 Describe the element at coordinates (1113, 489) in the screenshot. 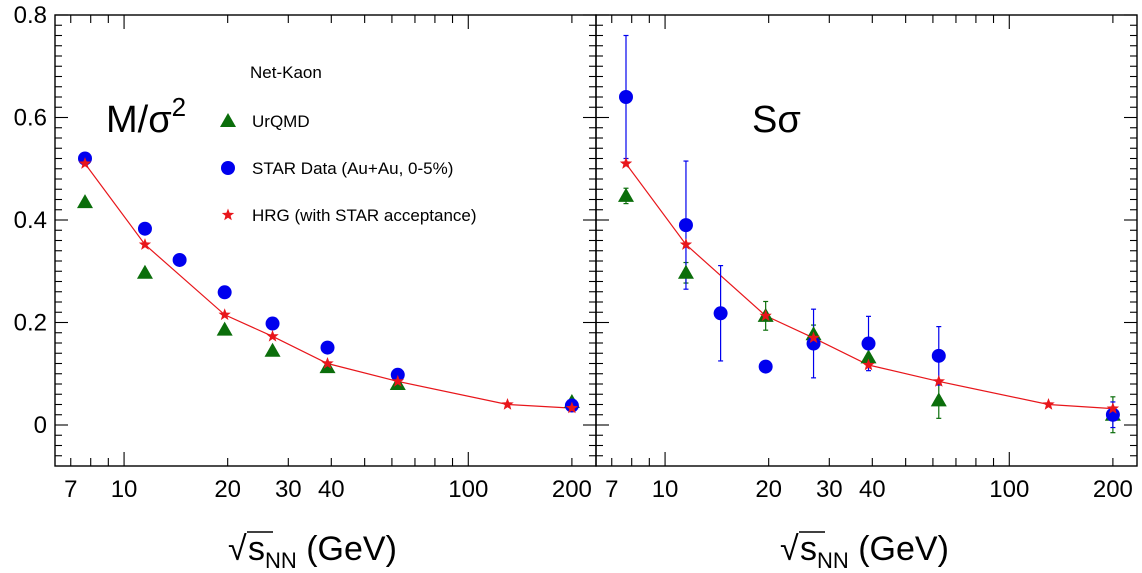

I see `x-tick-label-right: 200` at that location.